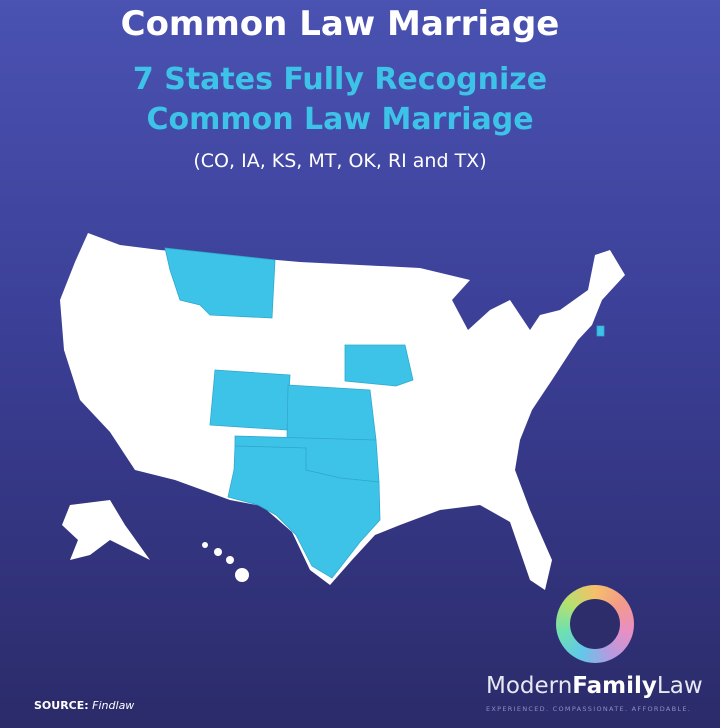 The width and height of the screenshot is (720, 728). I want to click on brand-tagline: EXPERIENCED. COMPASSIONATE. AFFORDABLE., so click(589, 709).